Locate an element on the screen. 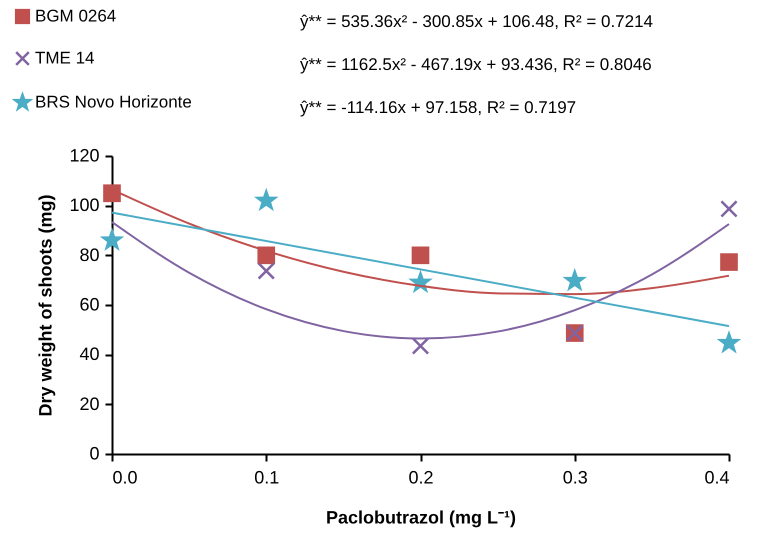 The width and height of the screenshot is (771, 534). y-tick-label: 60 is located at coordinates (89, 304).